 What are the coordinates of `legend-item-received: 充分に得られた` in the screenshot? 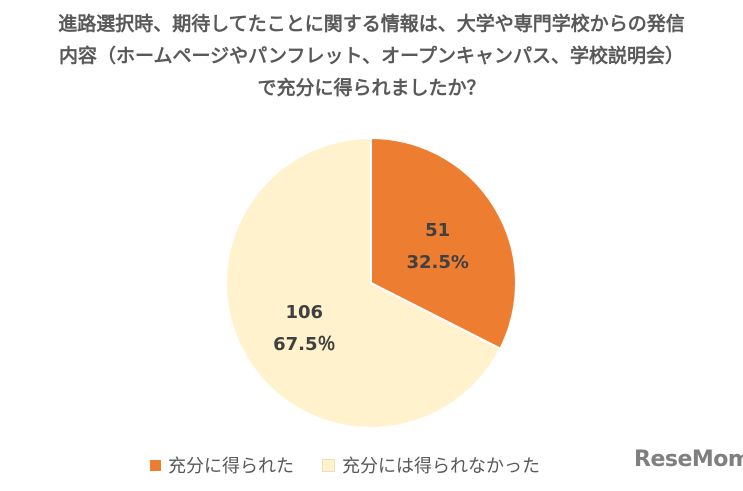 It's located at (222, 465).